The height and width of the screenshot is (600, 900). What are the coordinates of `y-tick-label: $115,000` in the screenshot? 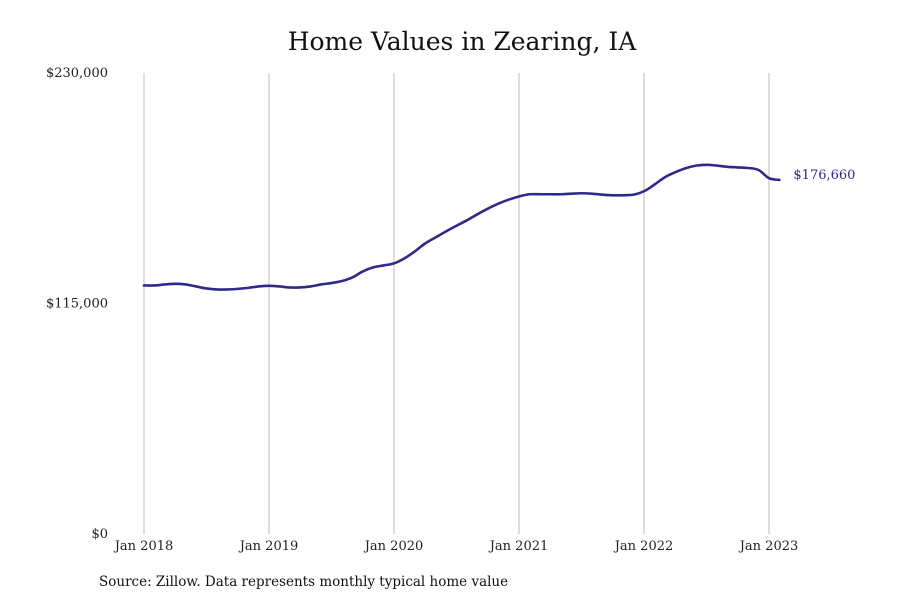 It's located at (77, 304).